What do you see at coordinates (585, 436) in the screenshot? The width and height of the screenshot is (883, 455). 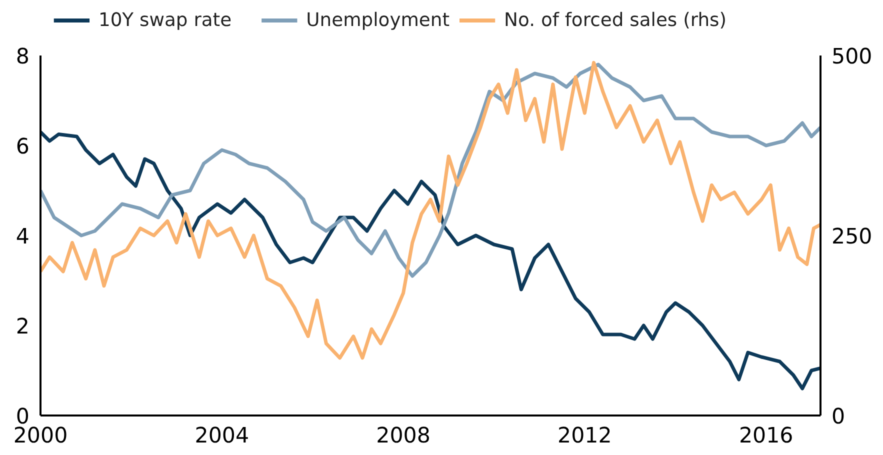 I see `x-tick-label: 2012` at bounding box center [585, 436].